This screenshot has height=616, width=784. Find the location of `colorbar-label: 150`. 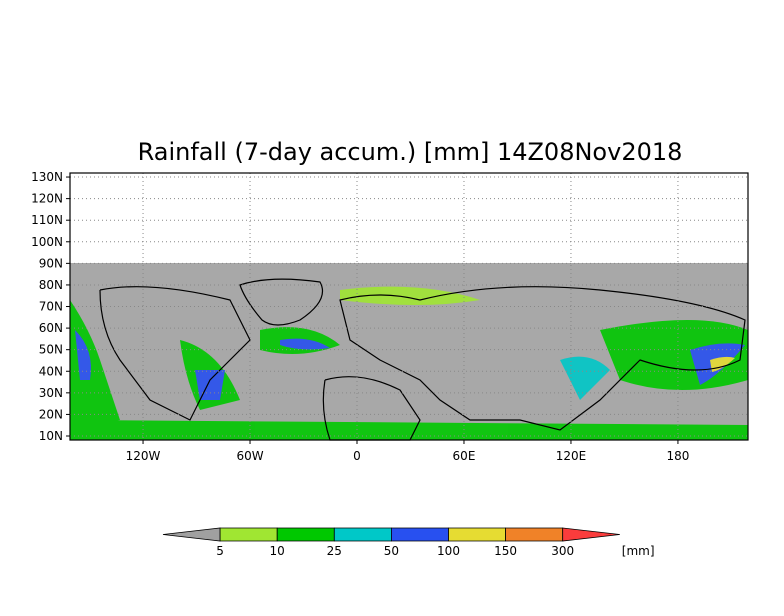

colorbar-label: 150 is located at coordinates (505, 551).